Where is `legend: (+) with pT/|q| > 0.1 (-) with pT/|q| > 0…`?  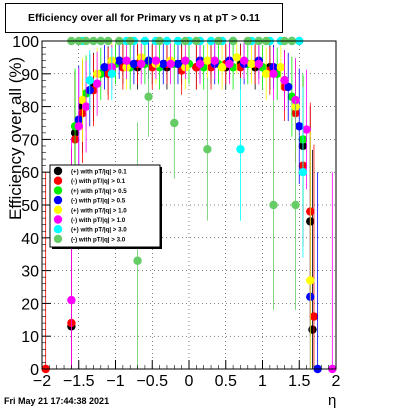
legend: (+) with pT/|q| > 0.1 (-) with pT/|q| > 0… is located at coordinates (105, 206).